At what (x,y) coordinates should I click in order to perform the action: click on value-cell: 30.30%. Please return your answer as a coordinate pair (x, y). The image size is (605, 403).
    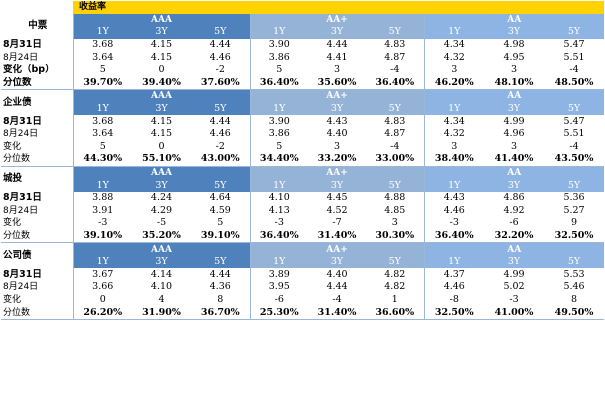
    Looking at the image, I should click on (395, 236).